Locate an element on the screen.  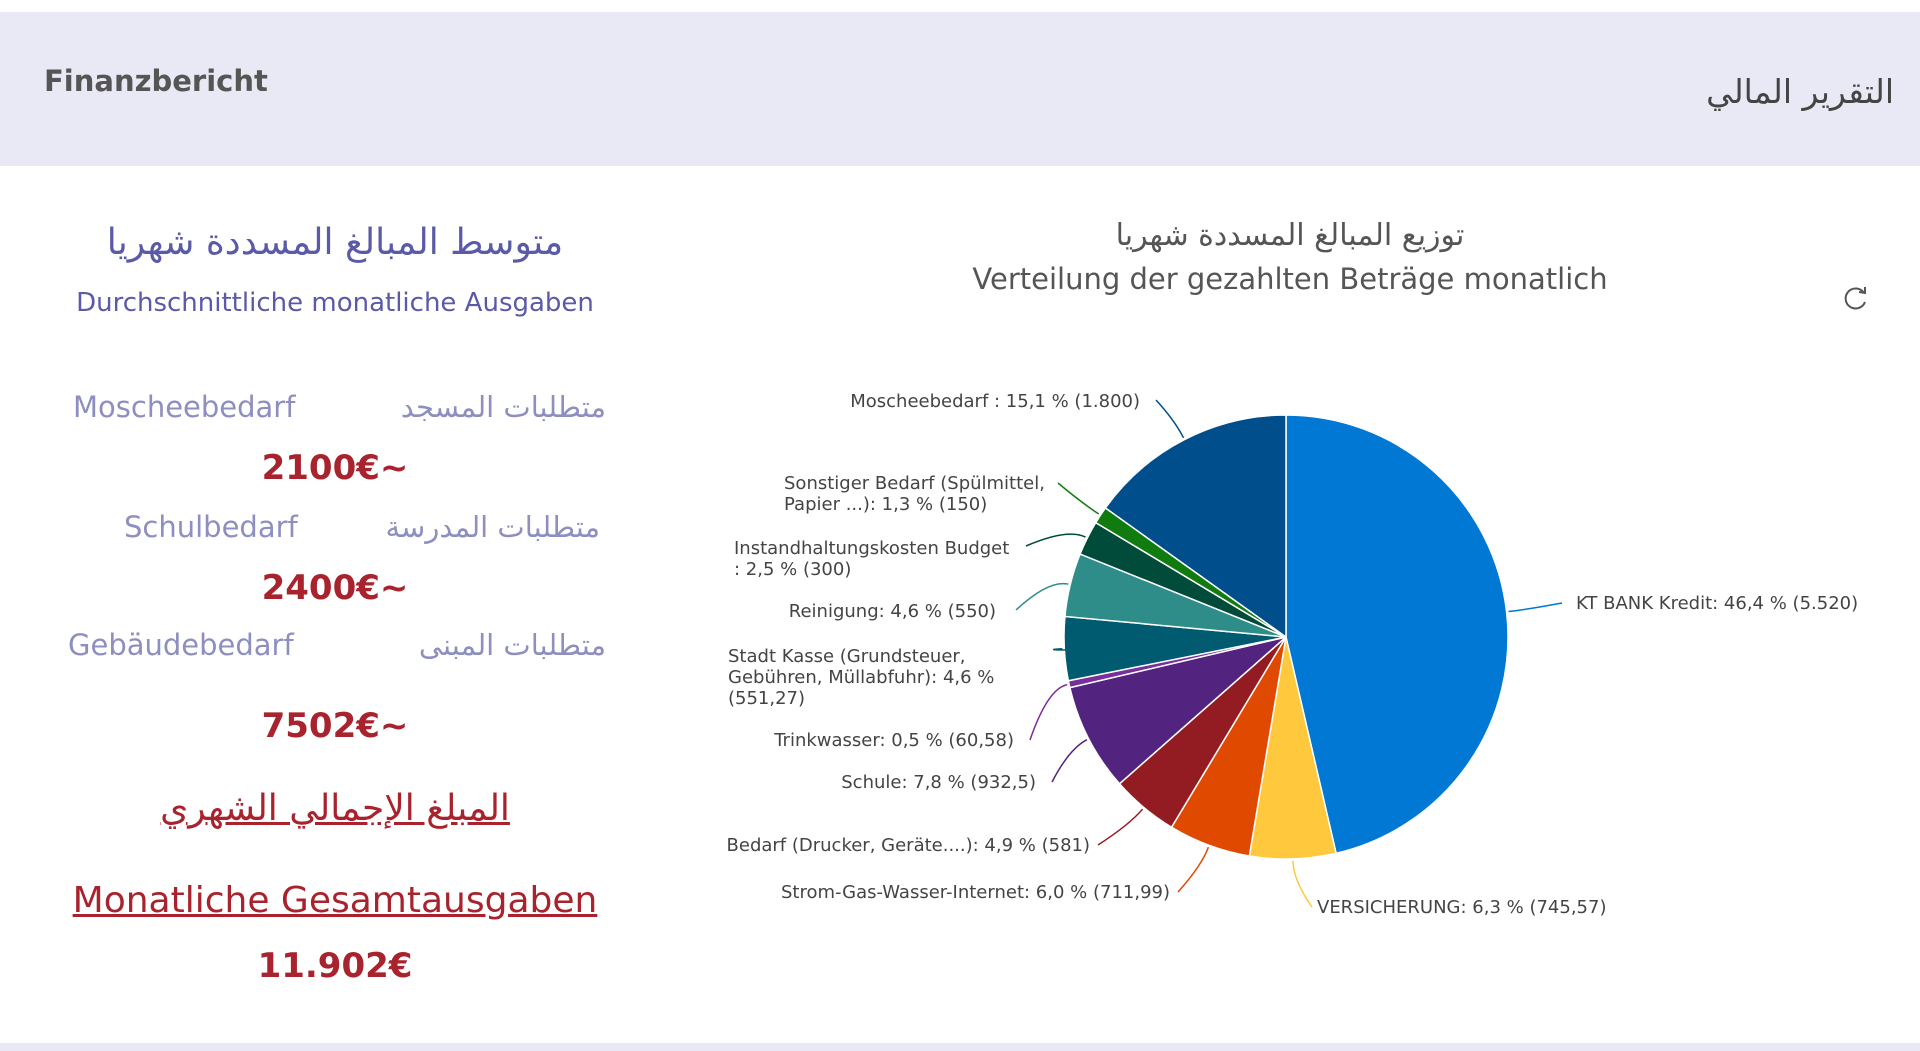
top-strip is located at coordinates (960, 6).